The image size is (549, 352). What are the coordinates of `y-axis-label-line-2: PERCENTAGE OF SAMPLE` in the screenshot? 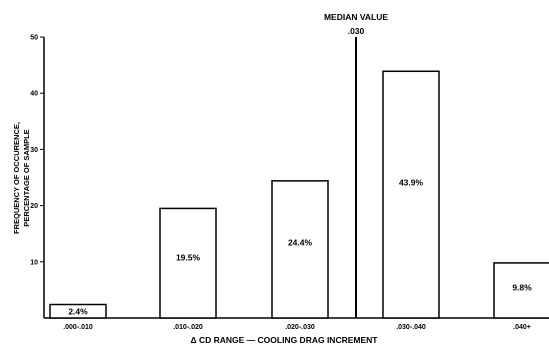 It's located at (26, 177).